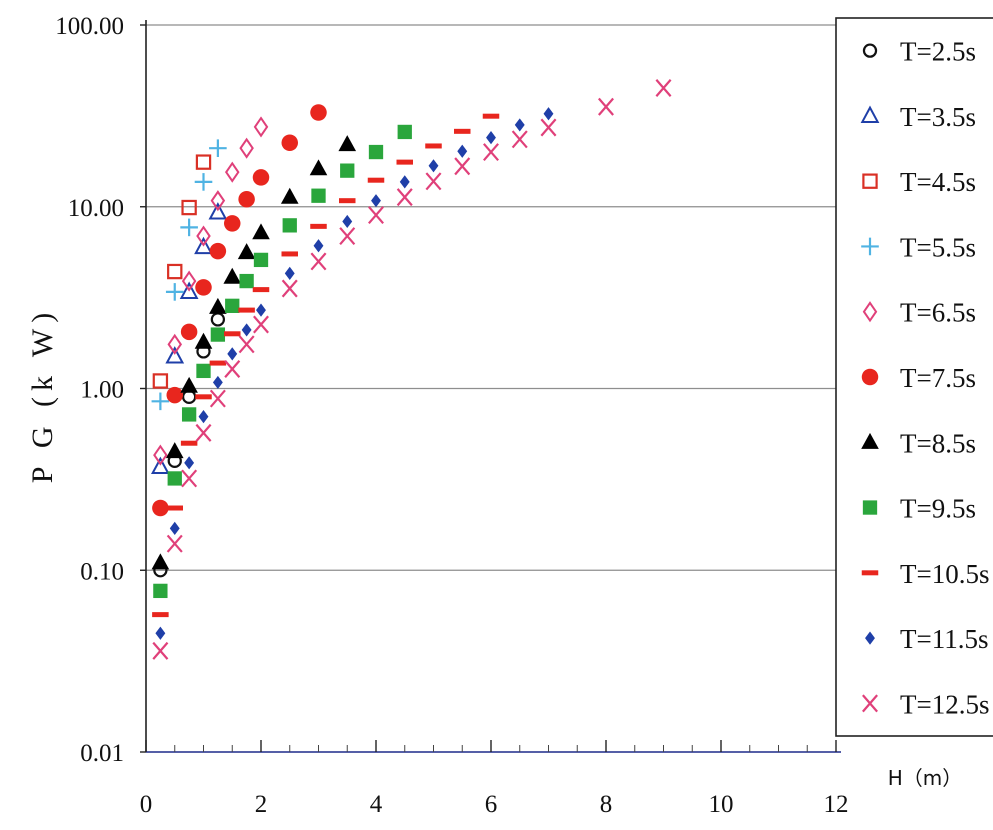  I want to click on x-tick-label: 2, so click(261, 804).